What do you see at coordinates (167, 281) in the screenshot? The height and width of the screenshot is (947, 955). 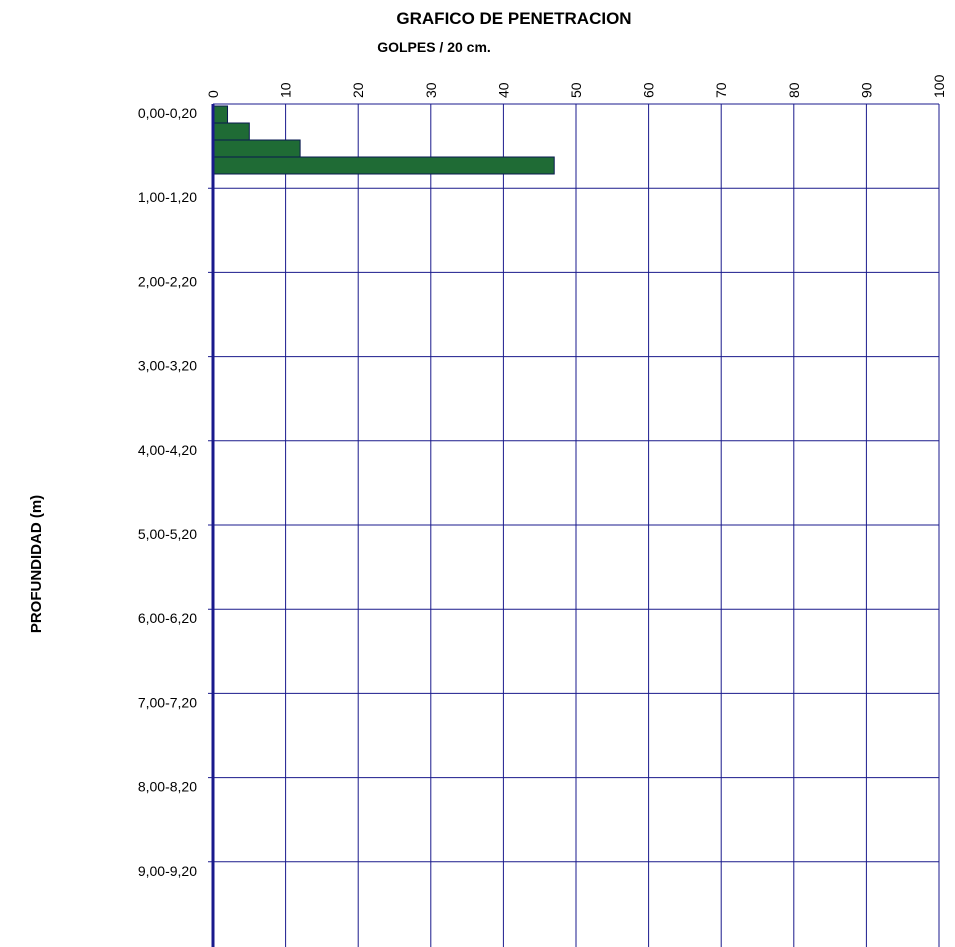 I see `y-tick-label: 2,00-2,20` at bounding box center [167, 281].